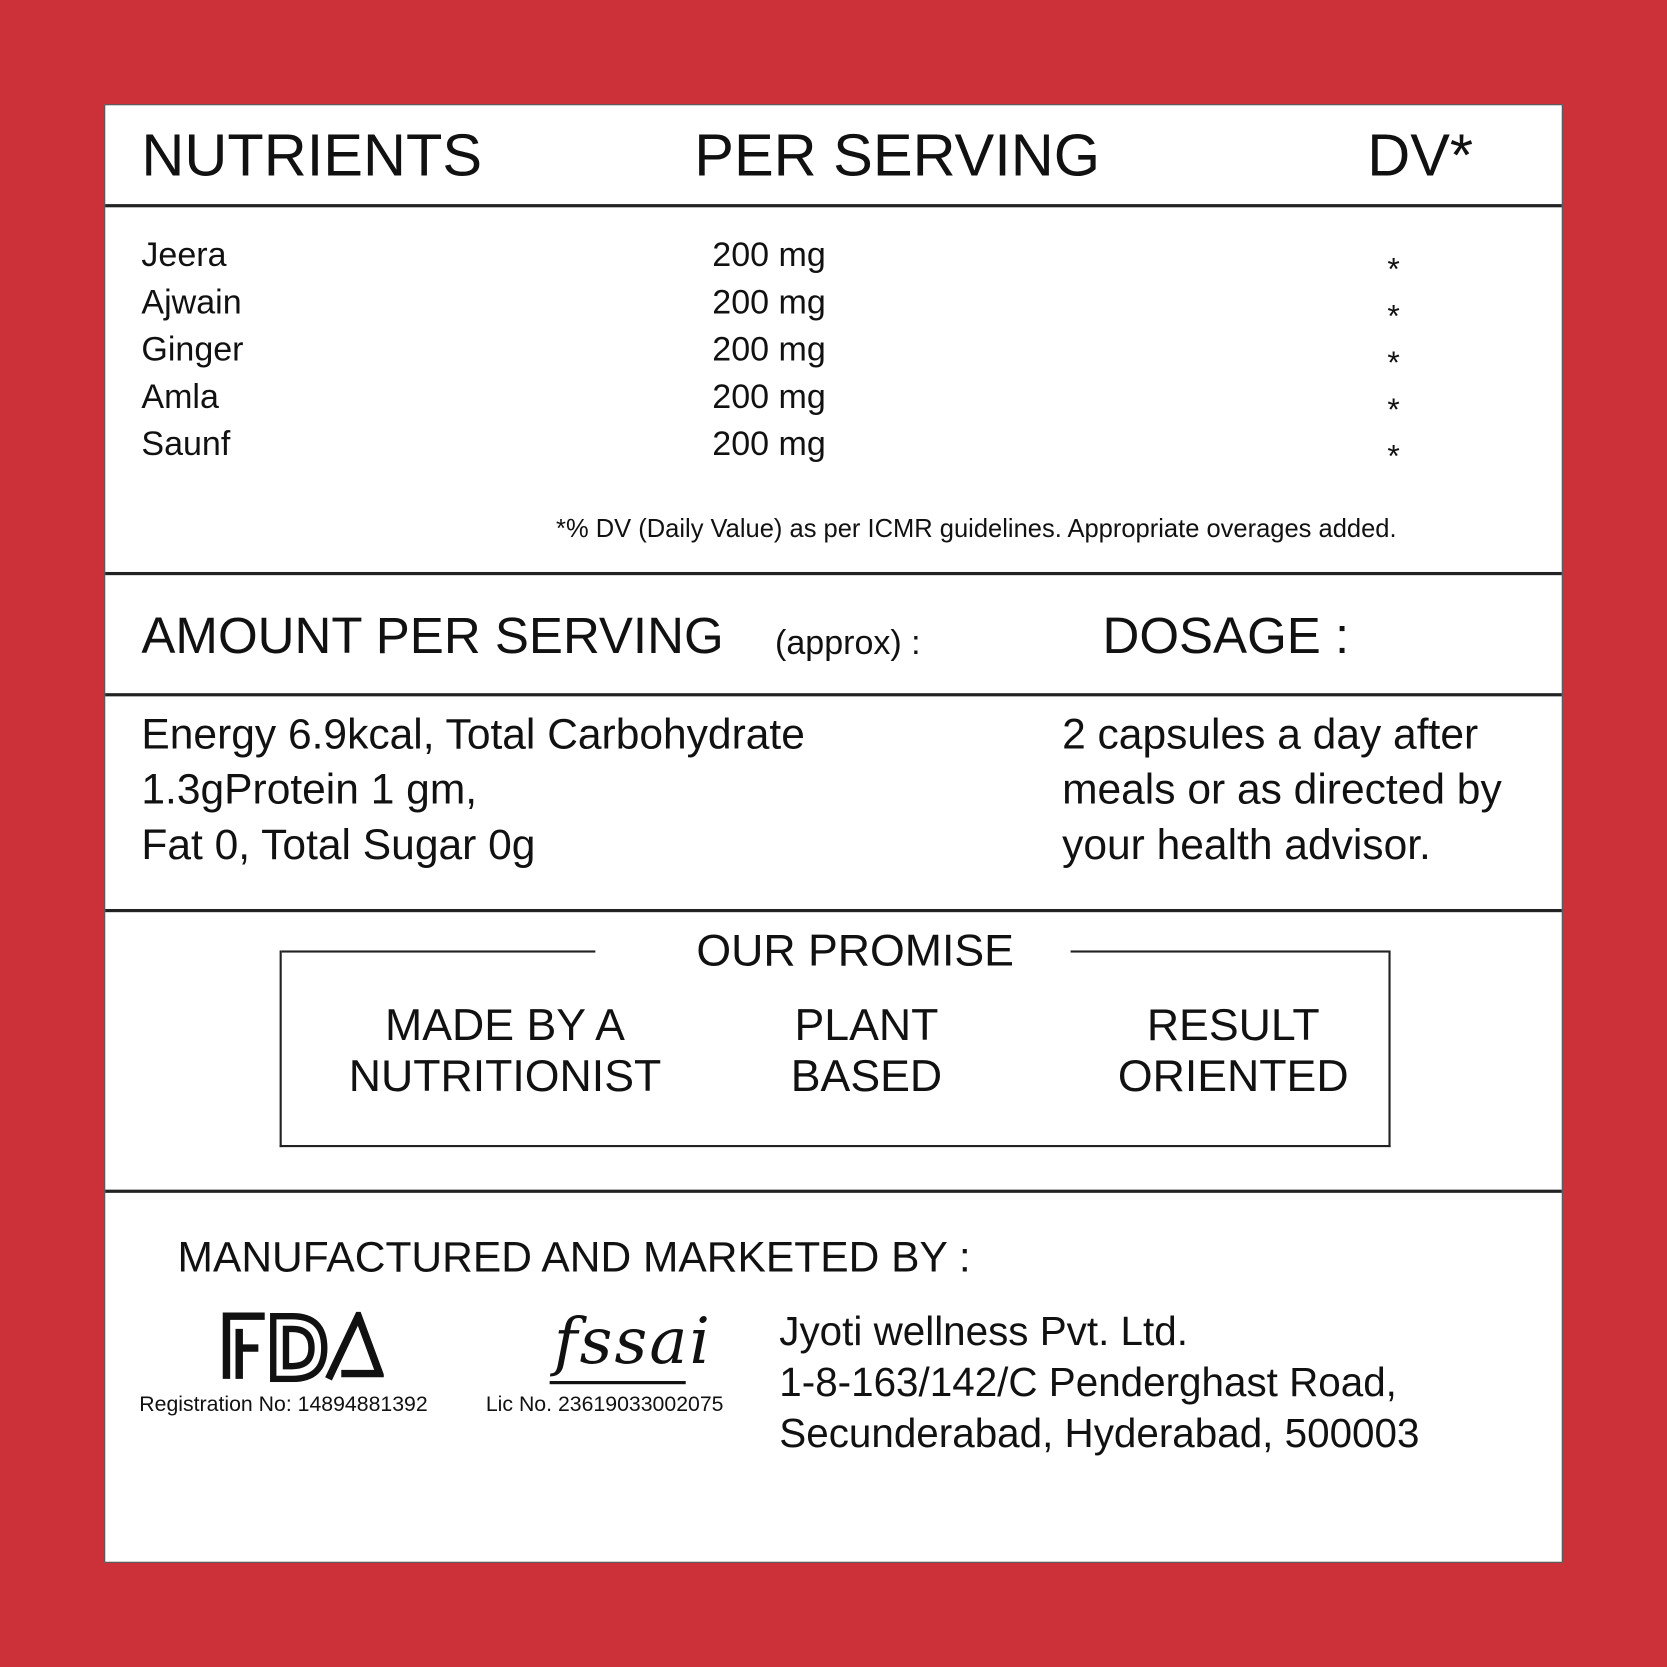 The image size is (1667, 1667). Describe the element at coordinates (983, 1332) in the screenshot. I see `address-line: Jyoti wellness Pvt. Ltd.` at that location.